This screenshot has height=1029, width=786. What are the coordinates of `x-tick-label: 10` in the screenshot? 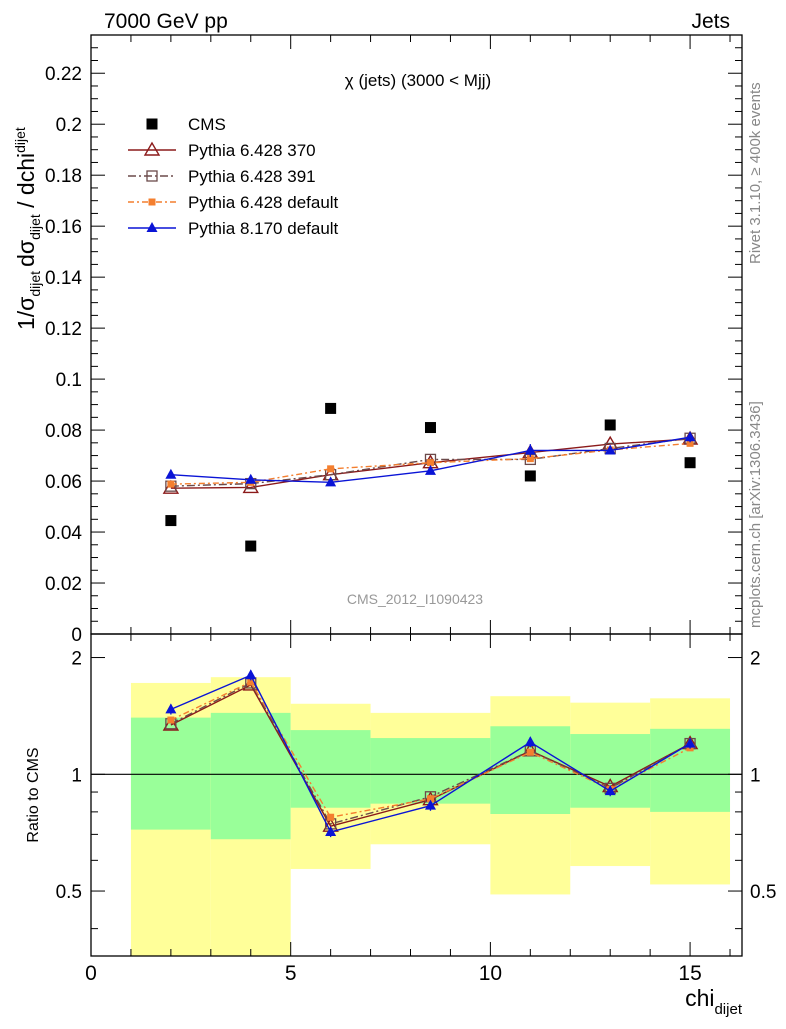 It's located at (490, 973).